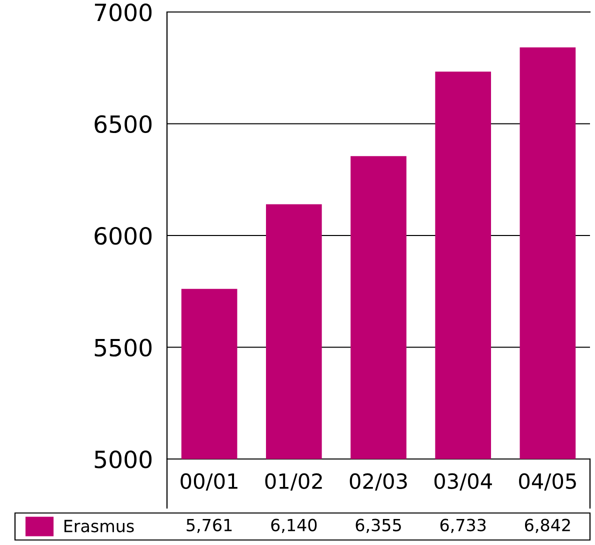  Describe the element at coordinates (378, 526) in the screenshot. I see `data-label: 6,355` at that location.